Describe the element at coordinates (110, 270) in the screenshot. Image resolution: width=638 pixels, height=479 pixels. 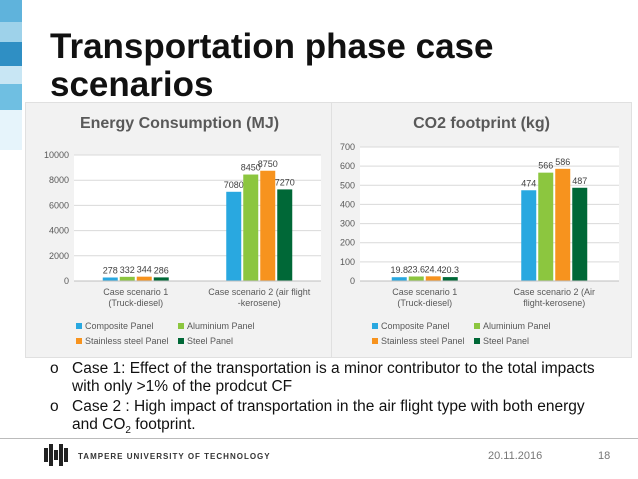
I see `data-label: 278` at that location.